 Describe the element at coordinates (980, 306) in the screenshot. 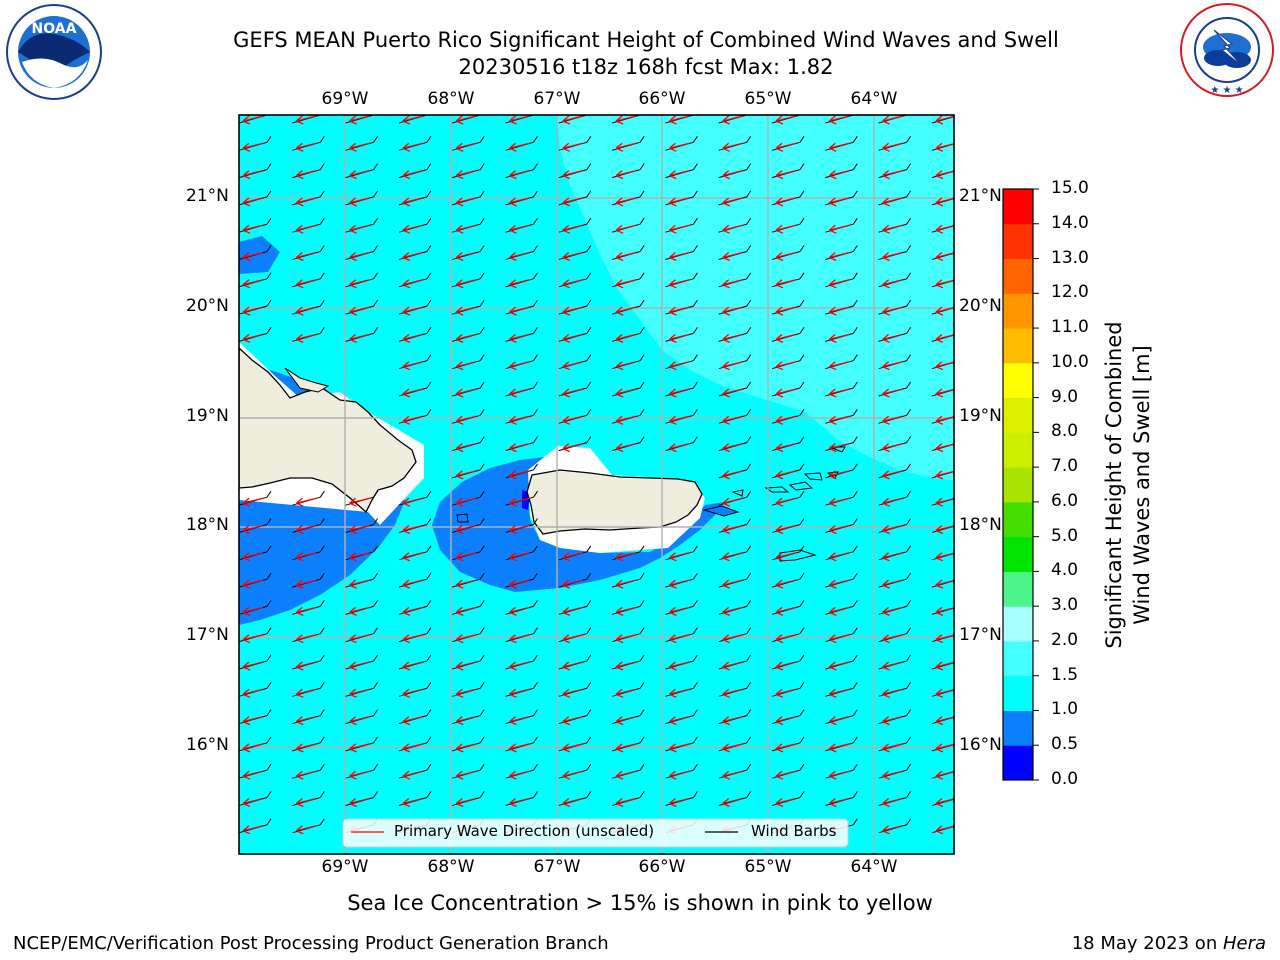

I see `lat-label-right: 20°N` at that location.